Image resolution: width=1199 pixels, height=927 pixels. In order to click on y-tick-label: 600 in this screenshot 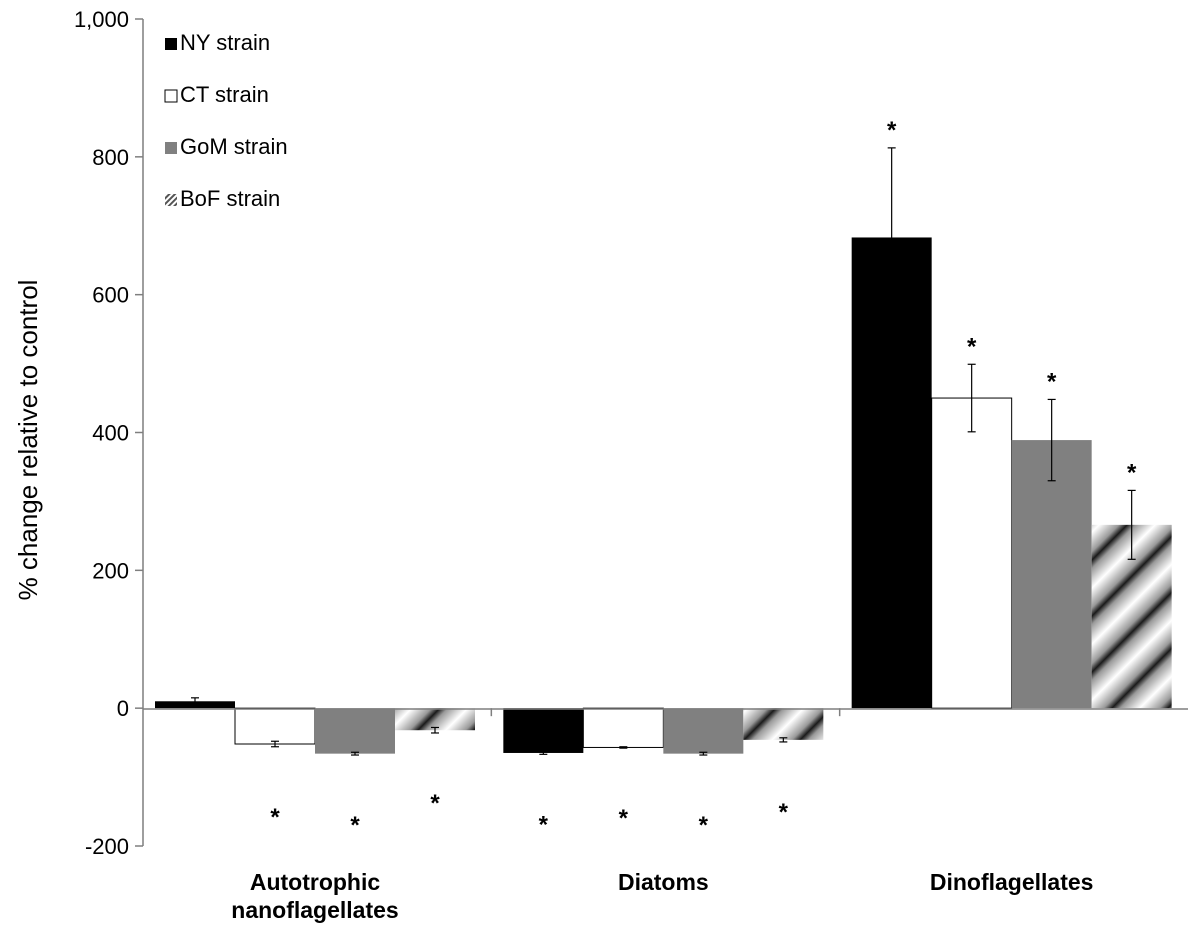, I will do `click(110, 295)`.